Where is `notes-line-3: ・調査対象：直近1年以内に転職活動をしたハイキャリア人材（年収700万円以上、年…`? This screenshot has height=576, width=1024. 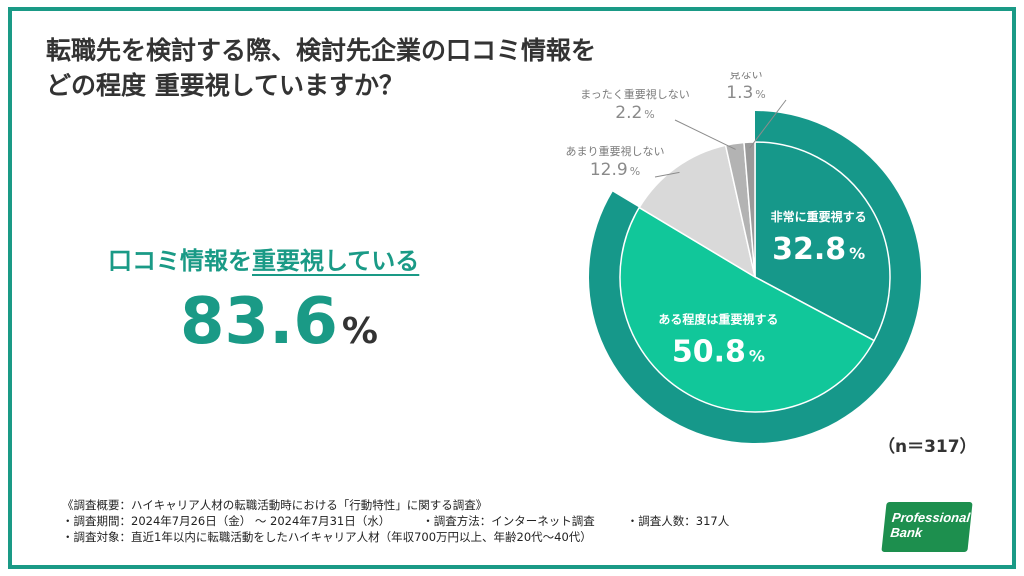
notes-line-3: ・調査対象：直近1年以内に転職活動をしたハイキャリア人材（年収700万円以上、年… is located at coordinates (327, 537).